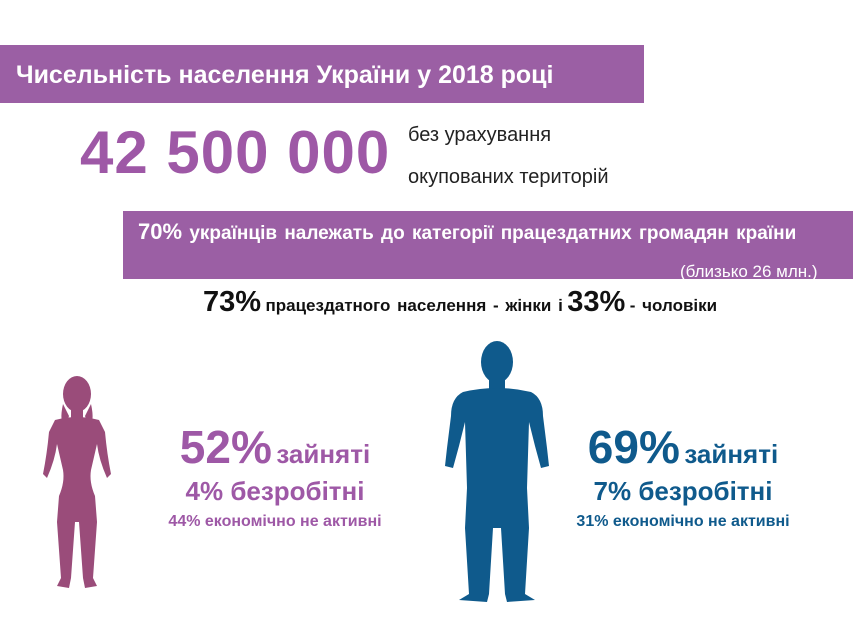  What do you see at coordinates (683, 521) in the screenshot?
I see `men-inactive: 31% економічно не активні` at bounding box center [683, 521].